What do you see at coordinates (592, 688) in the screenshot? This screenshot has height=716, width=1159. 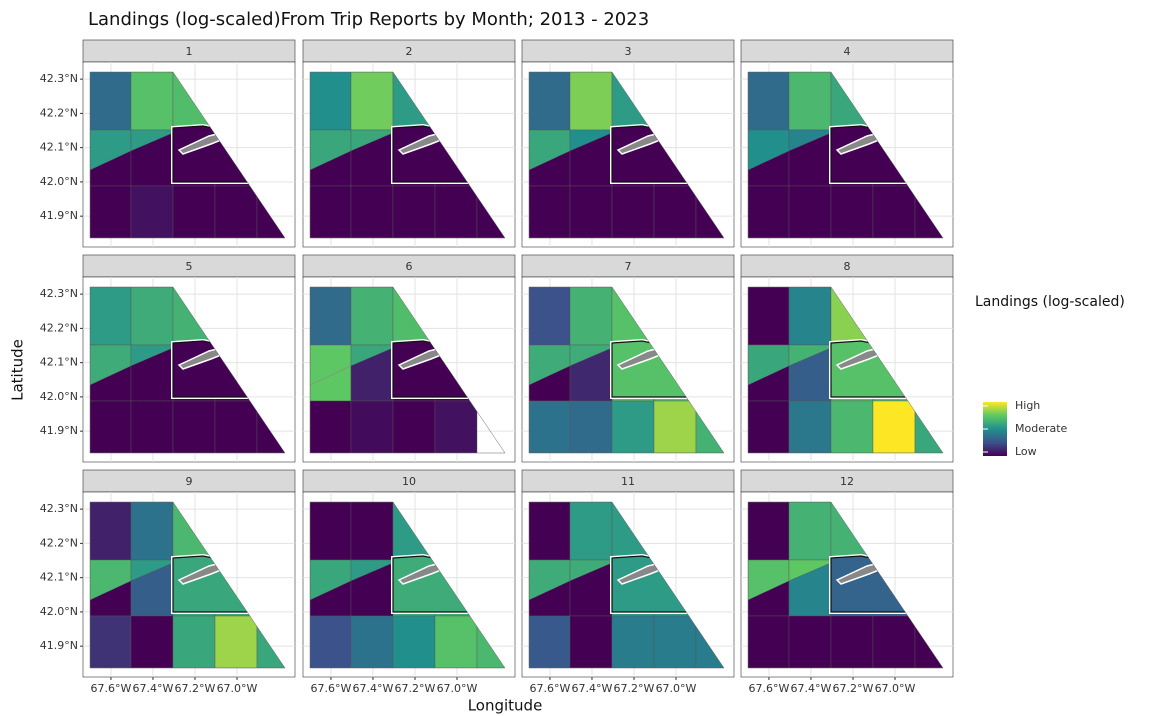 I see `x-tick-label: 67.4°W` at bounding box center [592, 688].